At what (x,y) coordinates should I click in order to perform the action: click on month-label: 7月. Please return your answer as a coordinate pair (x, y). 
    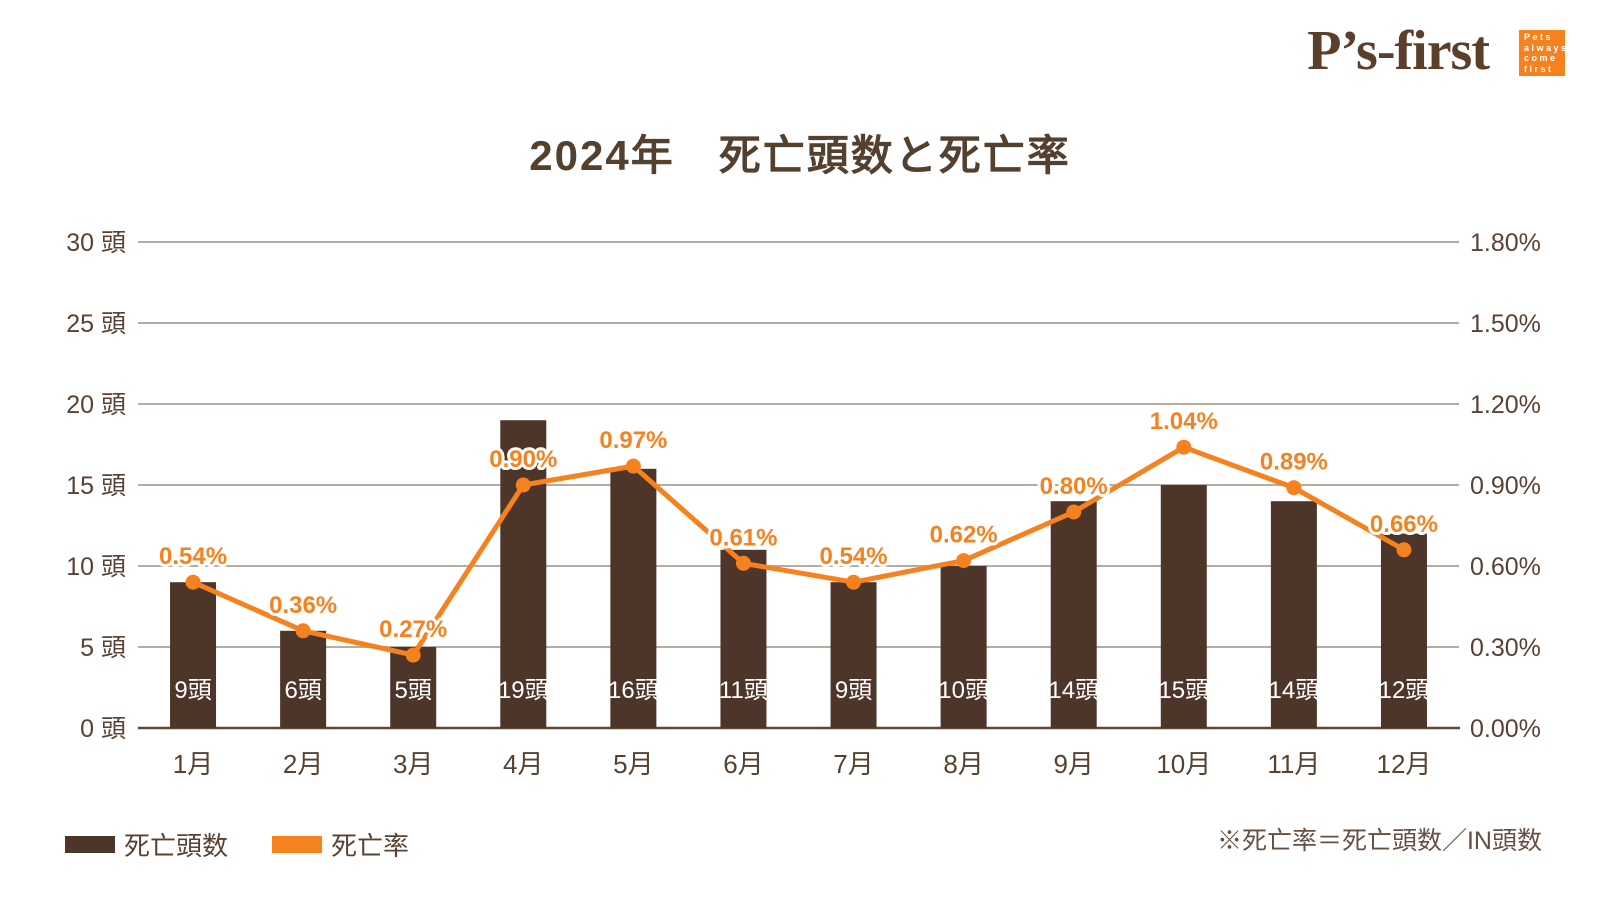
    Looking at the image, I should click on (853, 764).